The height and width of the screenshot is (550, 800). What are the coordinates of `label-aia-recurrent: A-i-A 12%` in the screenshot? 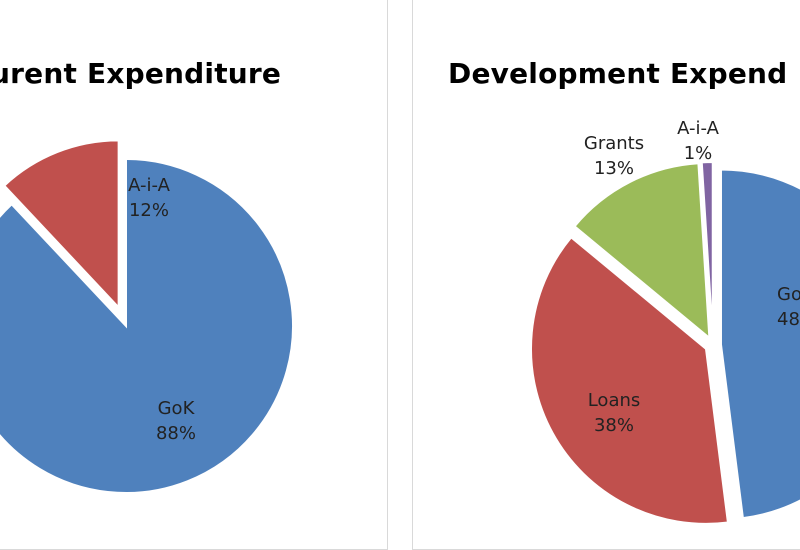 It's located at (149, 198).